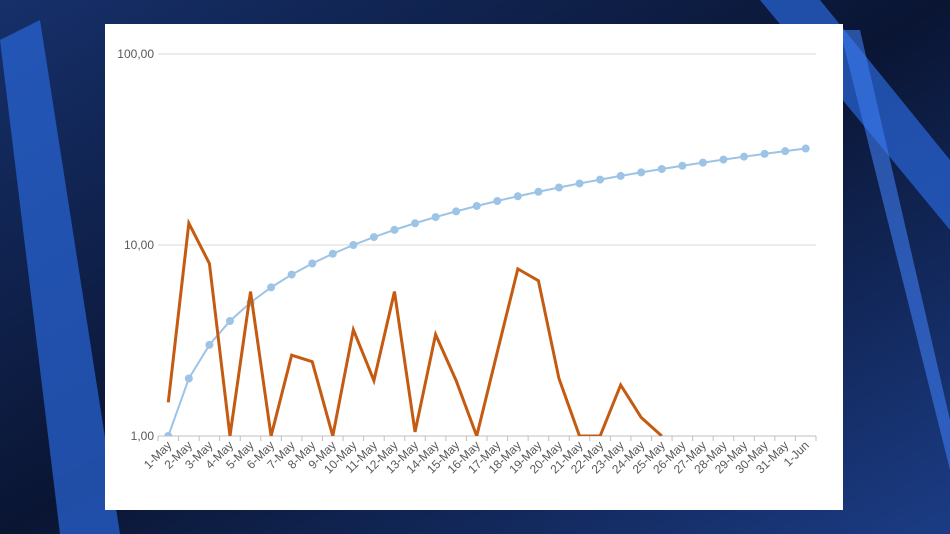  What do you see at coordinates (143, 436) in the screenshot?
I see `y-tick-label: 1,00` at bounding box center [143, 436].